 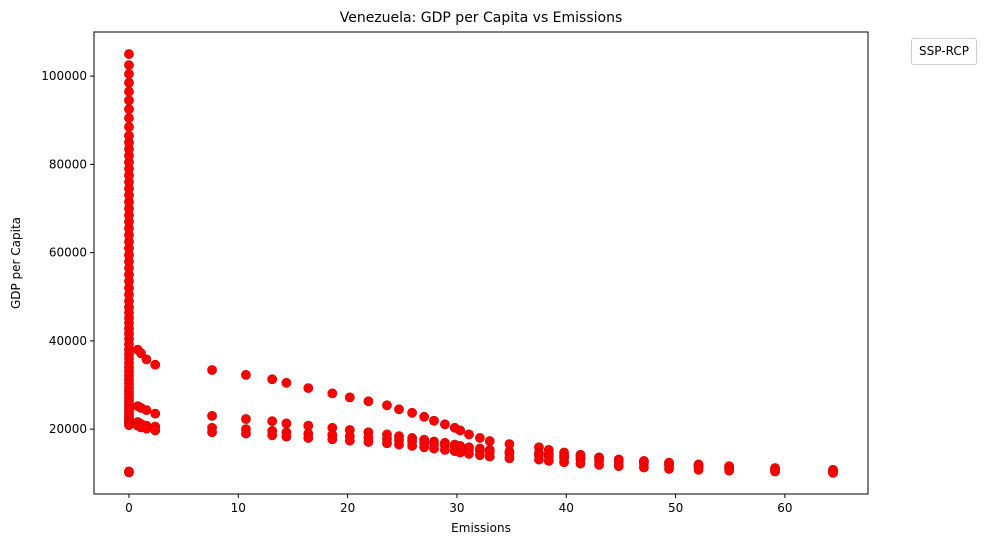 I want to click on x-tick-label: 10, so click(x=238, y=508).